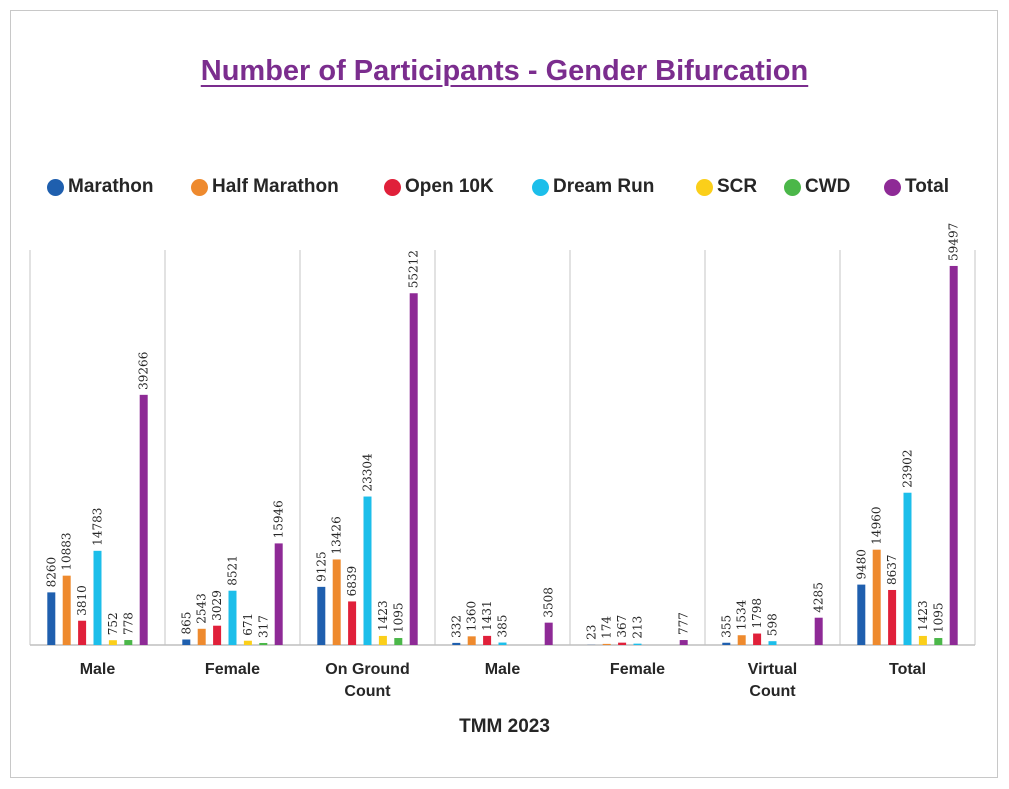  I want to click on data-label: 23304, so click(368, 472).